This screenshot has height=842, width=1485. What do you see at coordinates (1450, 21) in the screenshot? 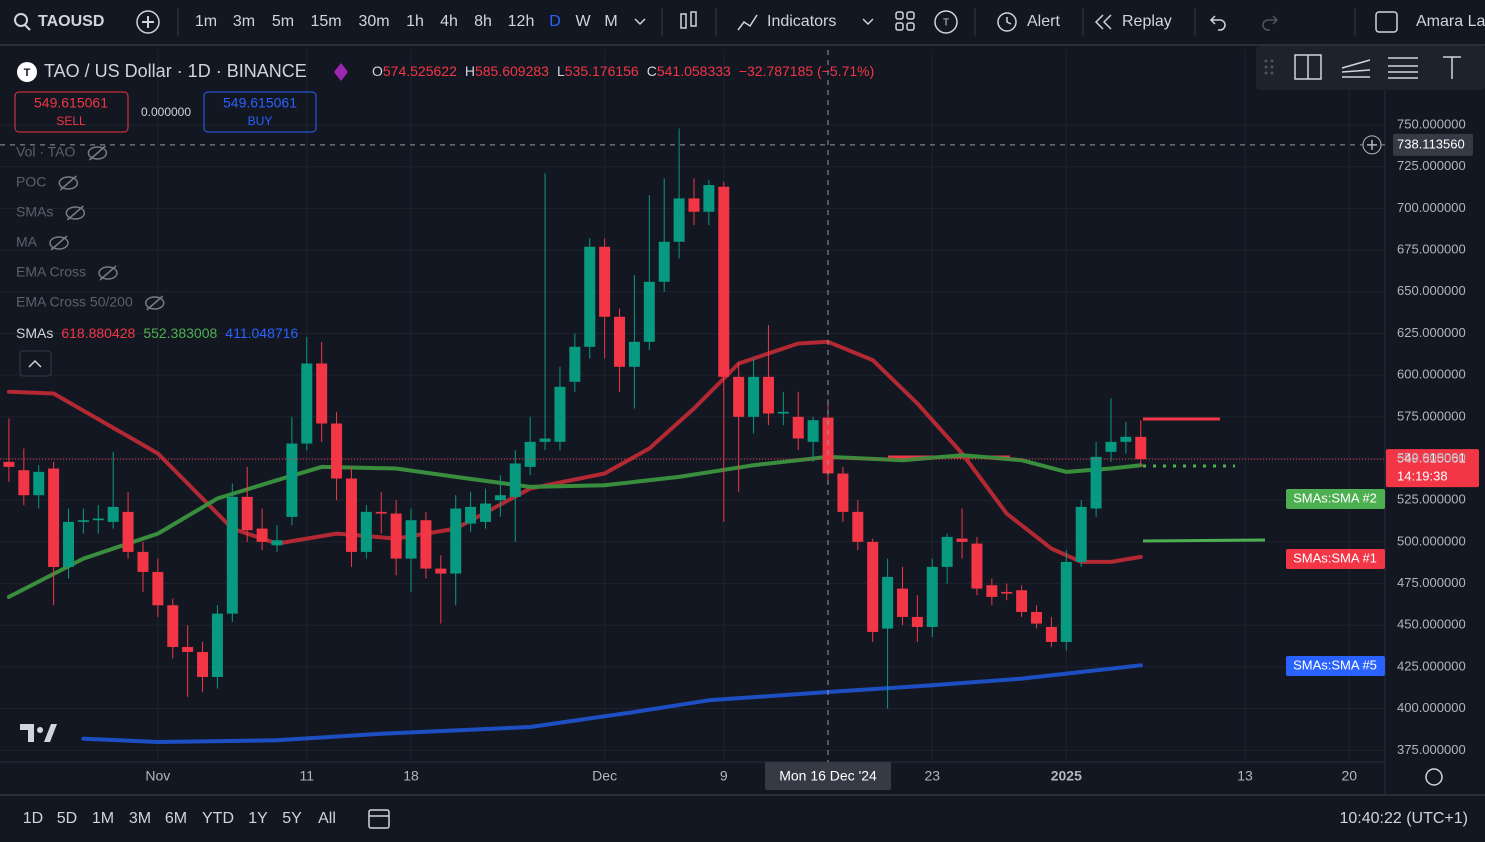
I see `user-name: Amara La` at bounding box center [1450, 21].